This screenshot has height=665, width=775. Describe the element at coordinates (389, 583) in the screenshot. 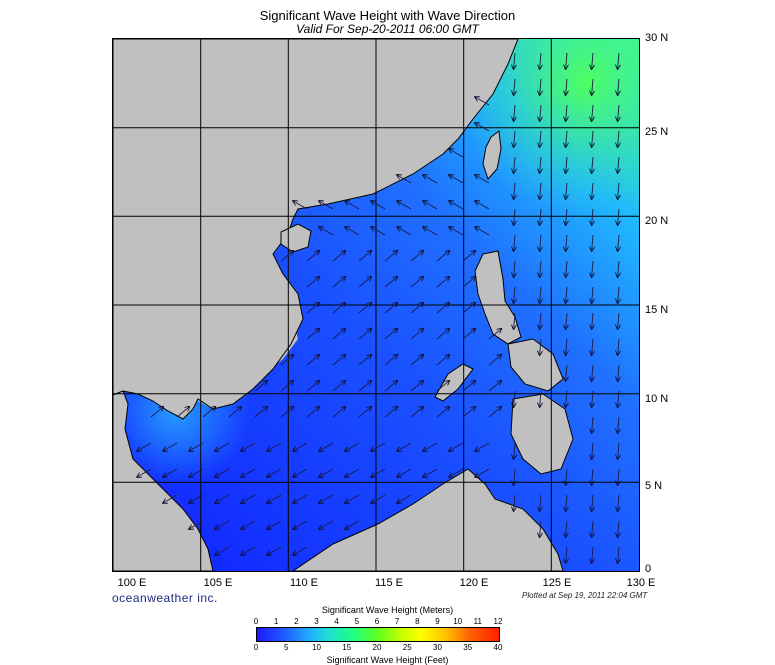

I see `lon-label-115e: 115 E` at that location.